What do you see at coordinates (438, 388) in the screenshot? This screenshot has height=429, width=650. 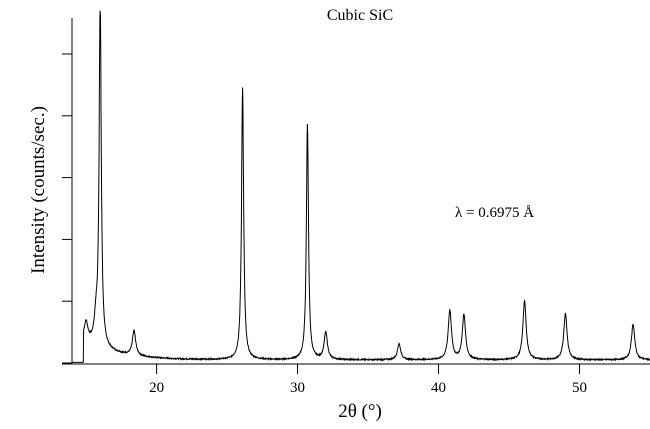 I see `x-tick-label: 40` at bounding box center [438, 388].